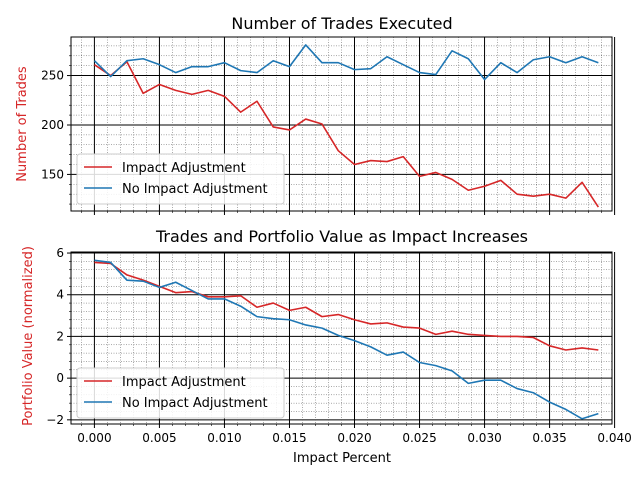 Image resolution: width=640 pixels, height=484 pixels. Describe the element at coordinates (94, 438) in the screenshot. I see `x-tick-label: 0.000` at that location.